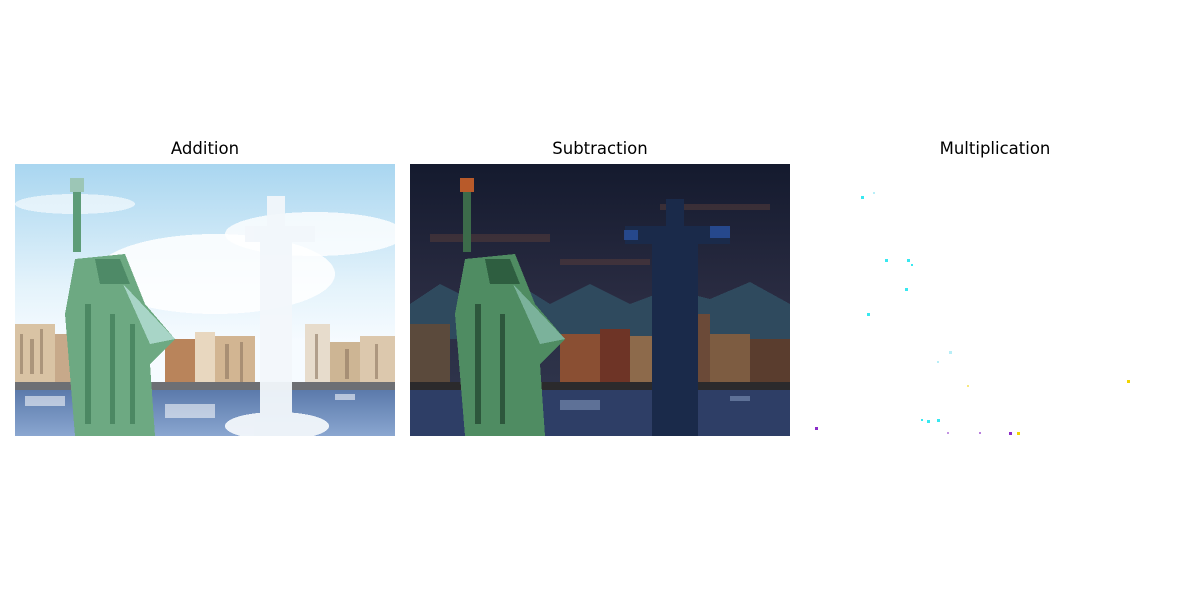  Describe the element at coordinates (600, 148) in the screenshot. I see `subtraction-title: Subtraction` at that location.